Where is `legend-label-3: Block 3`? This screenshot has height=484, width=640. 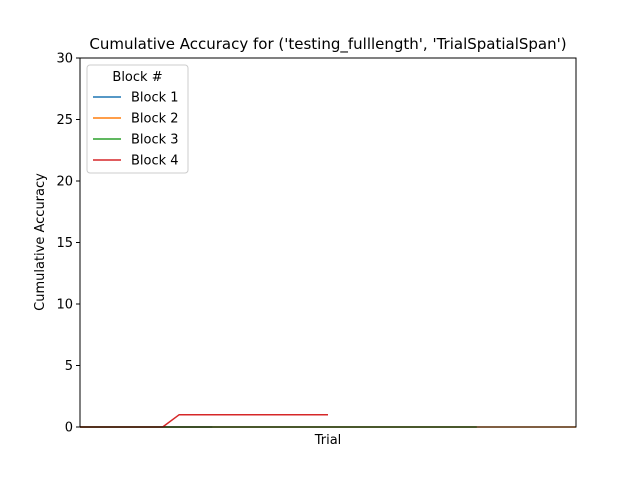
legend-label-3: Block 3 is located at coordinates (155, 140).